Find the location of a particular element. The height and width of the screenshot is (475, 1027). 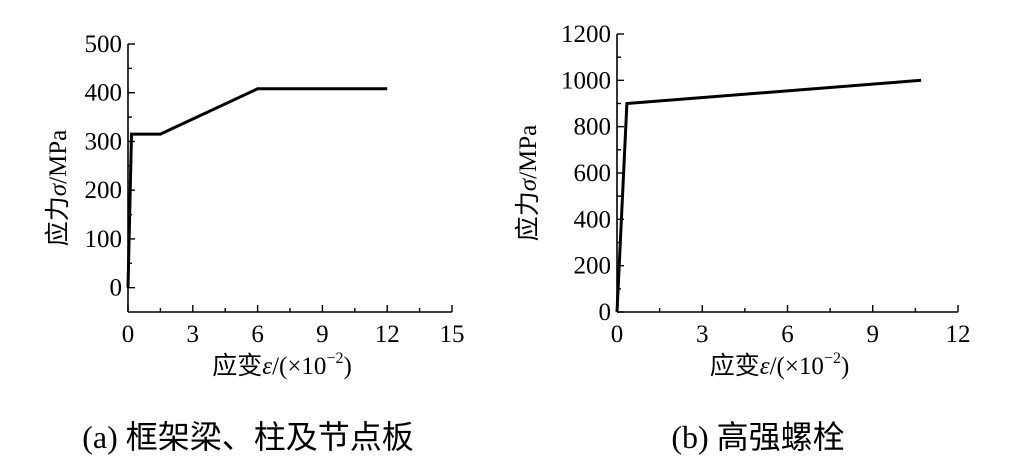

y-tick-label: 1200 is located at coordinates (586, 34).